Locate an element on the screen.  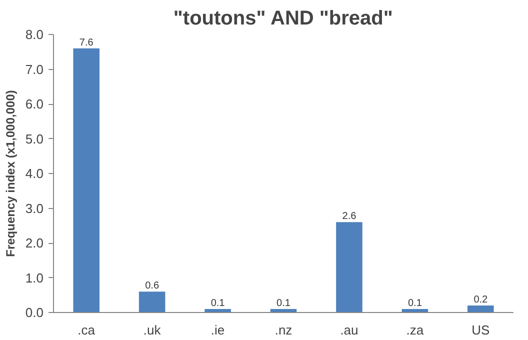
data-label: 0.2 is located at coordinates (481, 300).